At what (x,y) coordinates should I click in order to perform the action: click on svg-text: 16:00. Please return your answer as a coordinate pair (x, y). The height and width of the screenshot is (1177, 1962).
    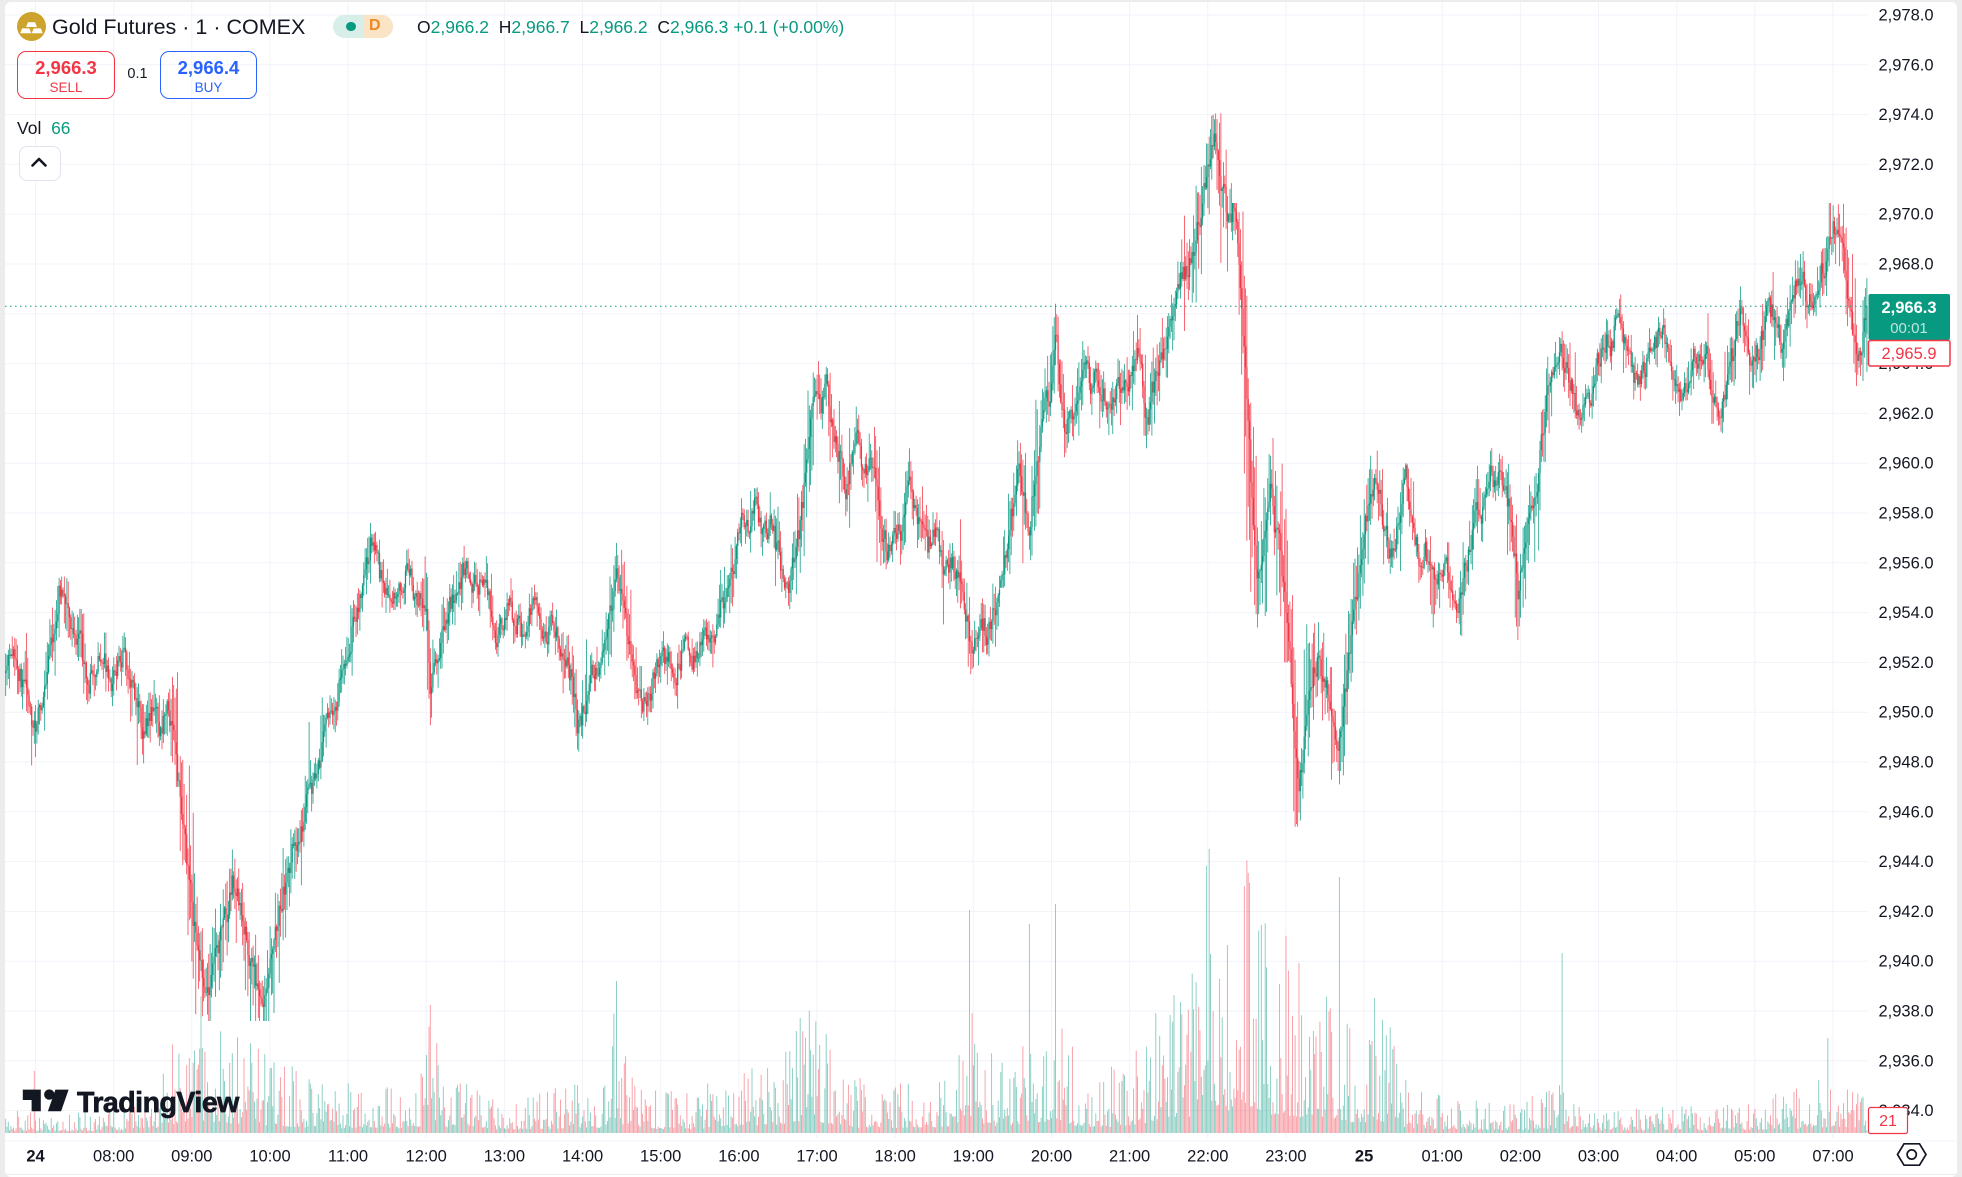
    Looking at the image, I should click on (738, 1157).